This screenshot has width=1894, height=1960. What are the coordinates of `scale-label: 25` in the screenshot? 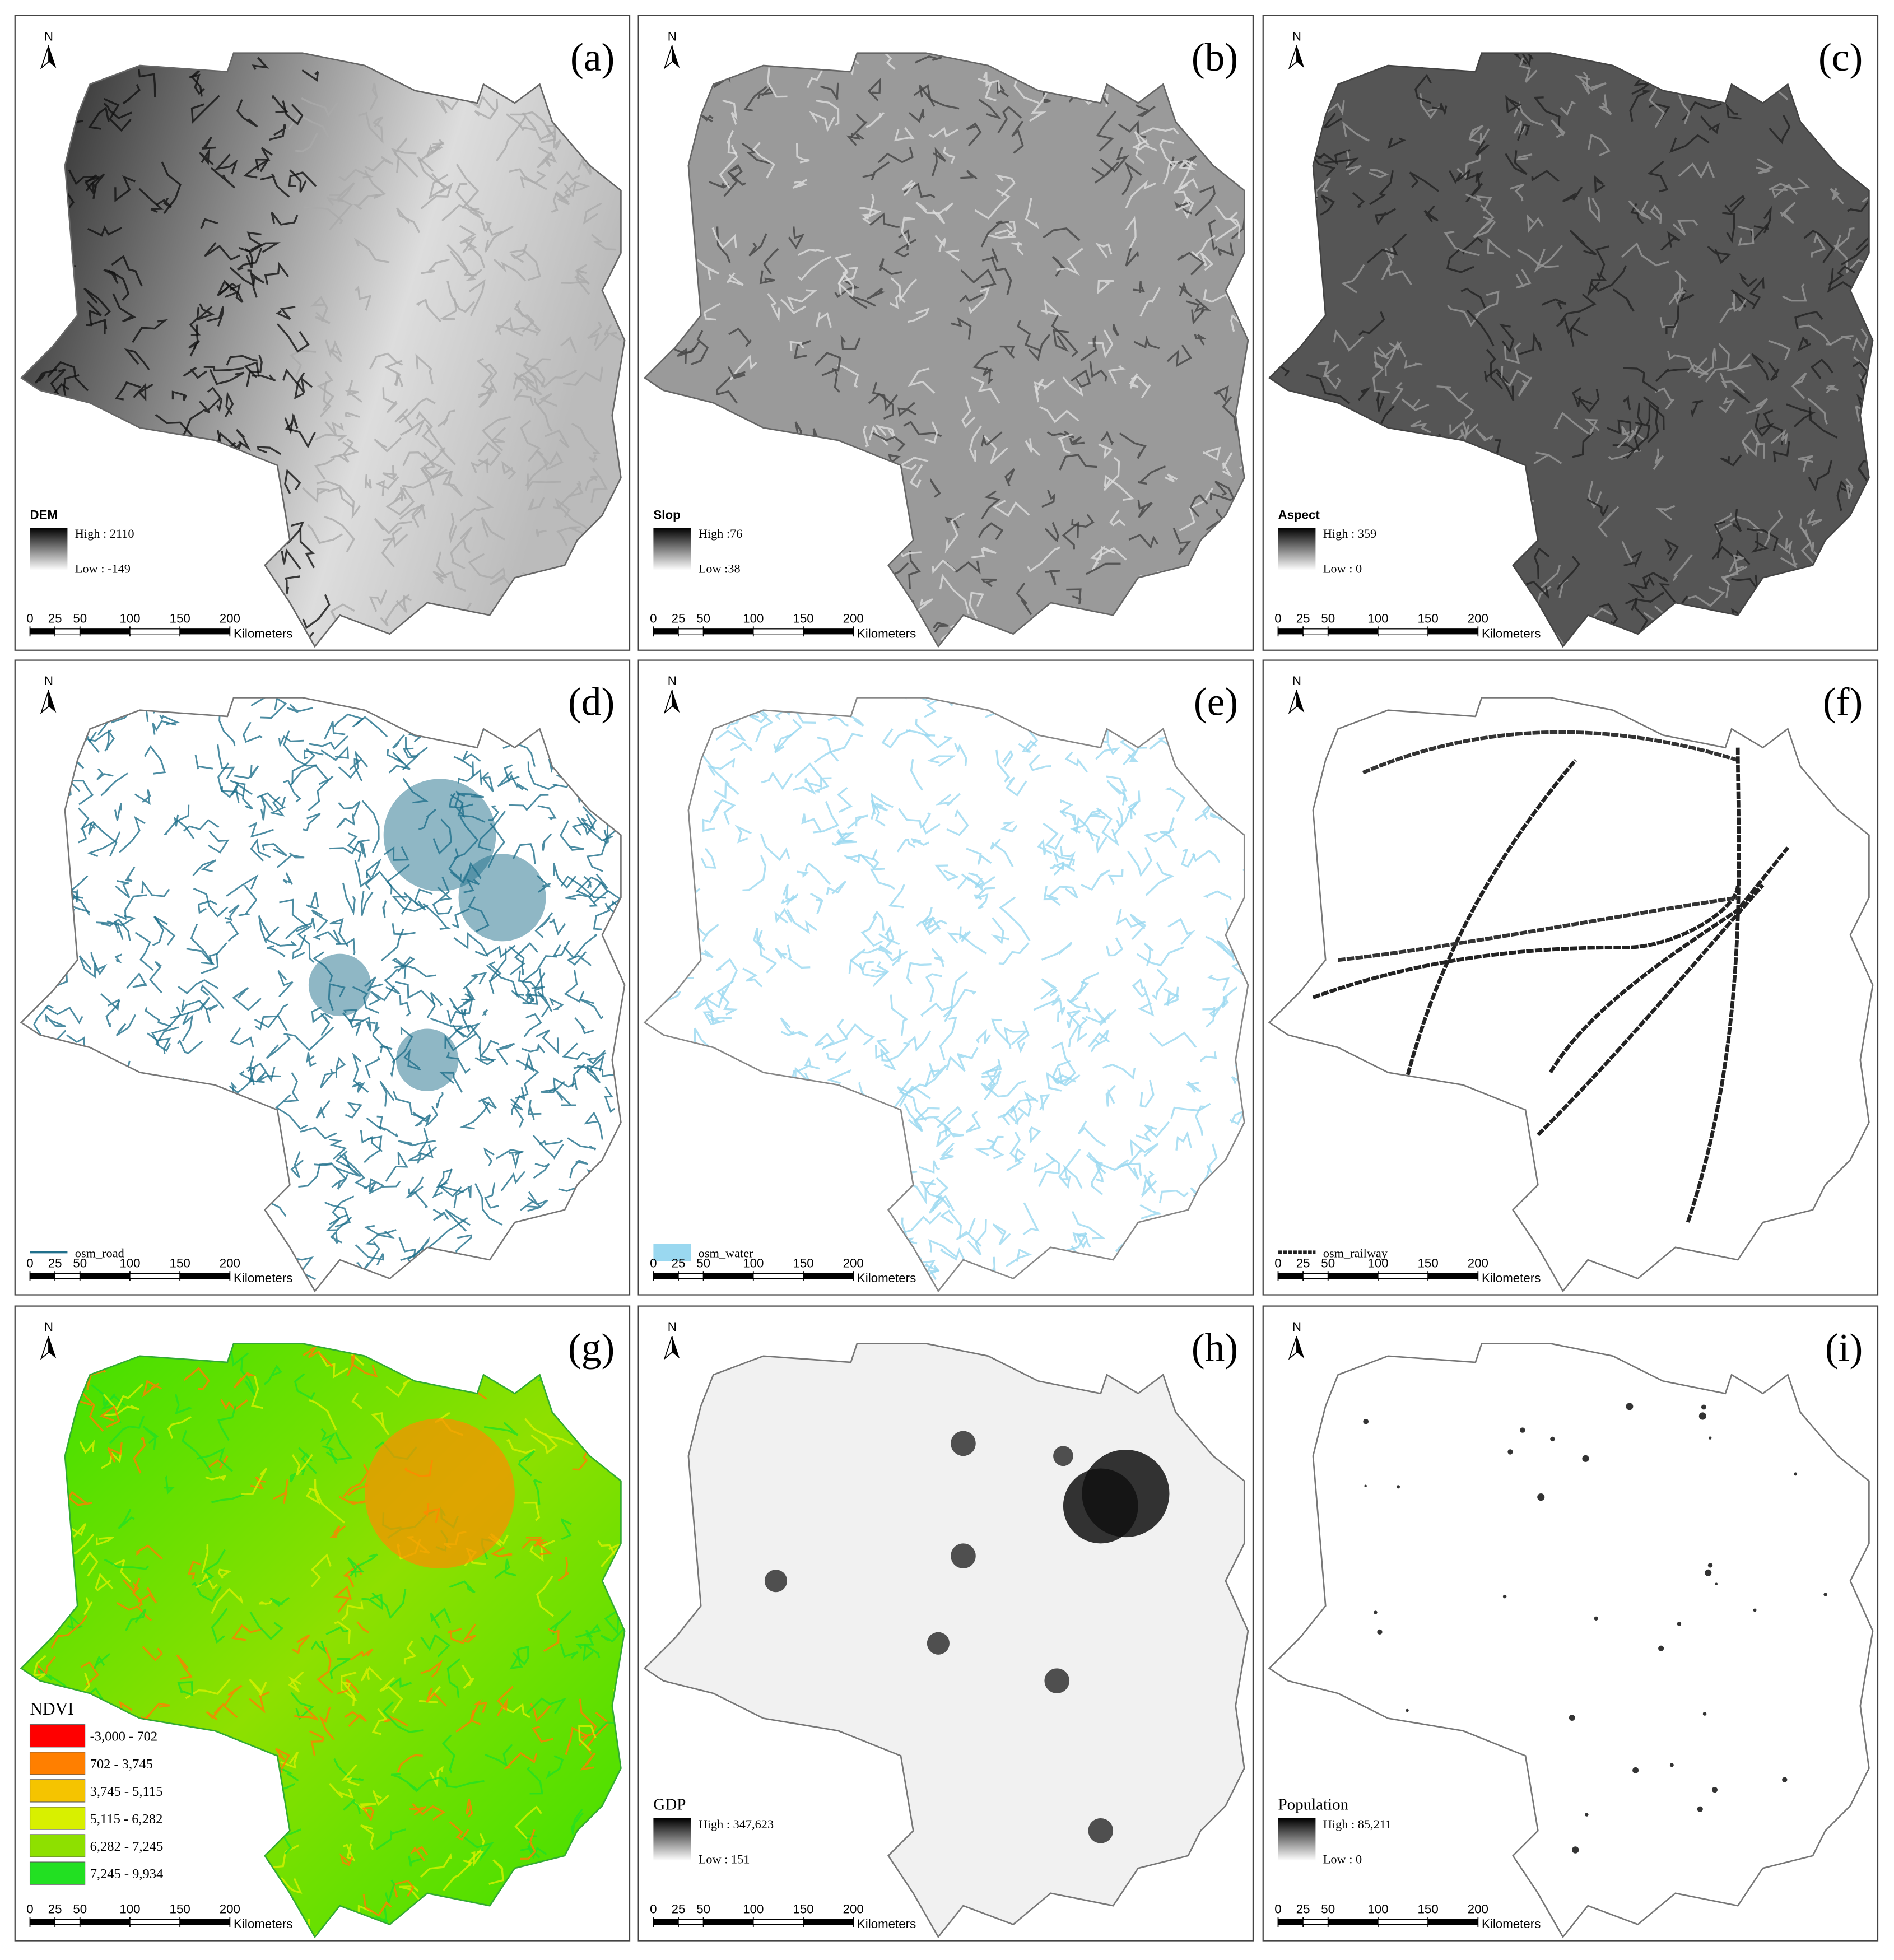 It's located at (679, 1909).